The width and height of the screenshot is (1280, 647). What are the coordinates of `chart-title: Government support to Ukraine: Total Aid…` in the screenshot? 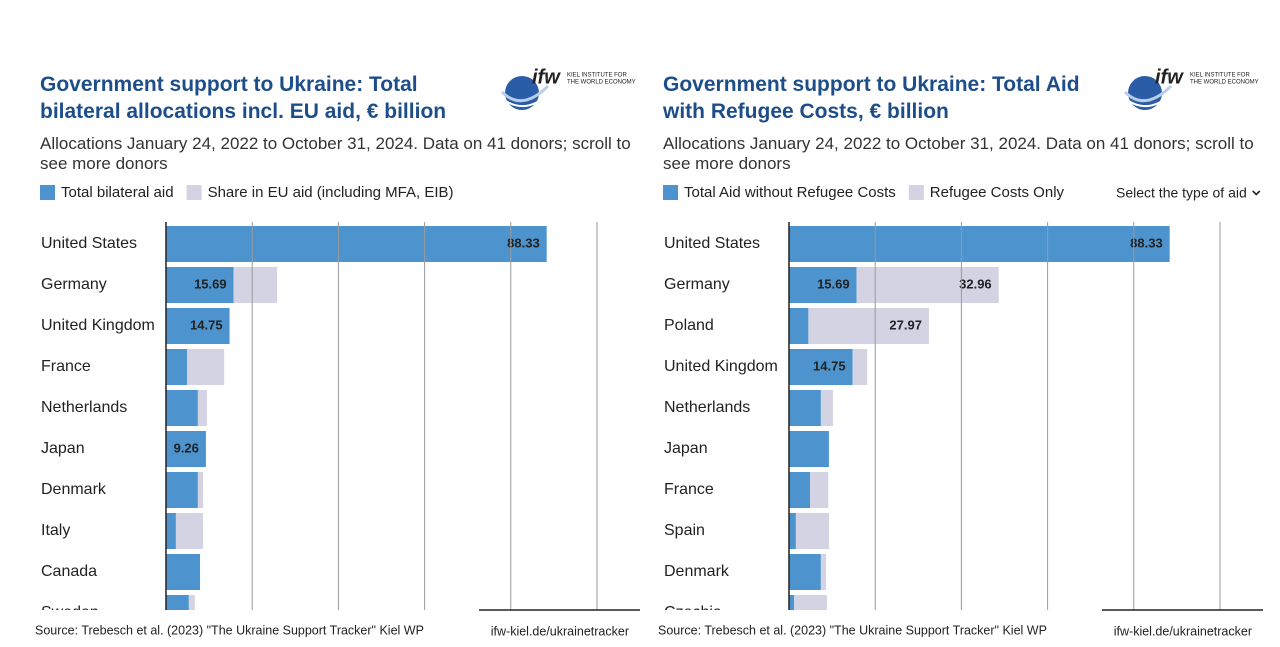 It's located at (871, 98).